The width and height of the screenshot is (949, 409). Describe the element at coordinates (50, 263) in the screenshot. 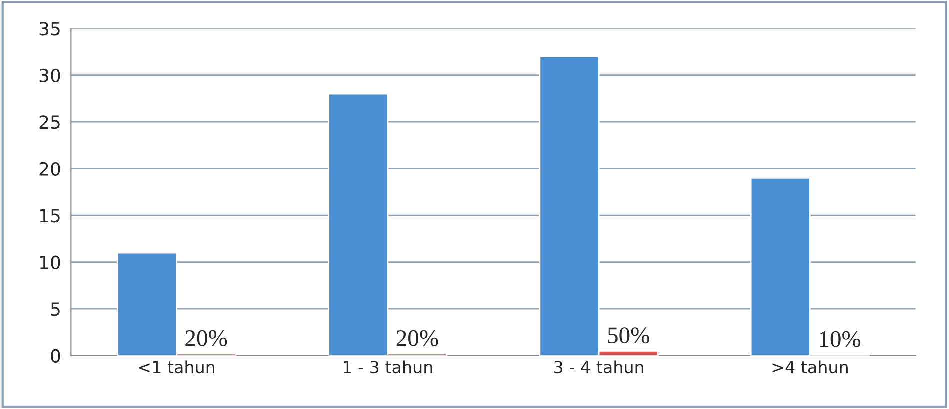

I see `y-tick-label: 10` at that location.